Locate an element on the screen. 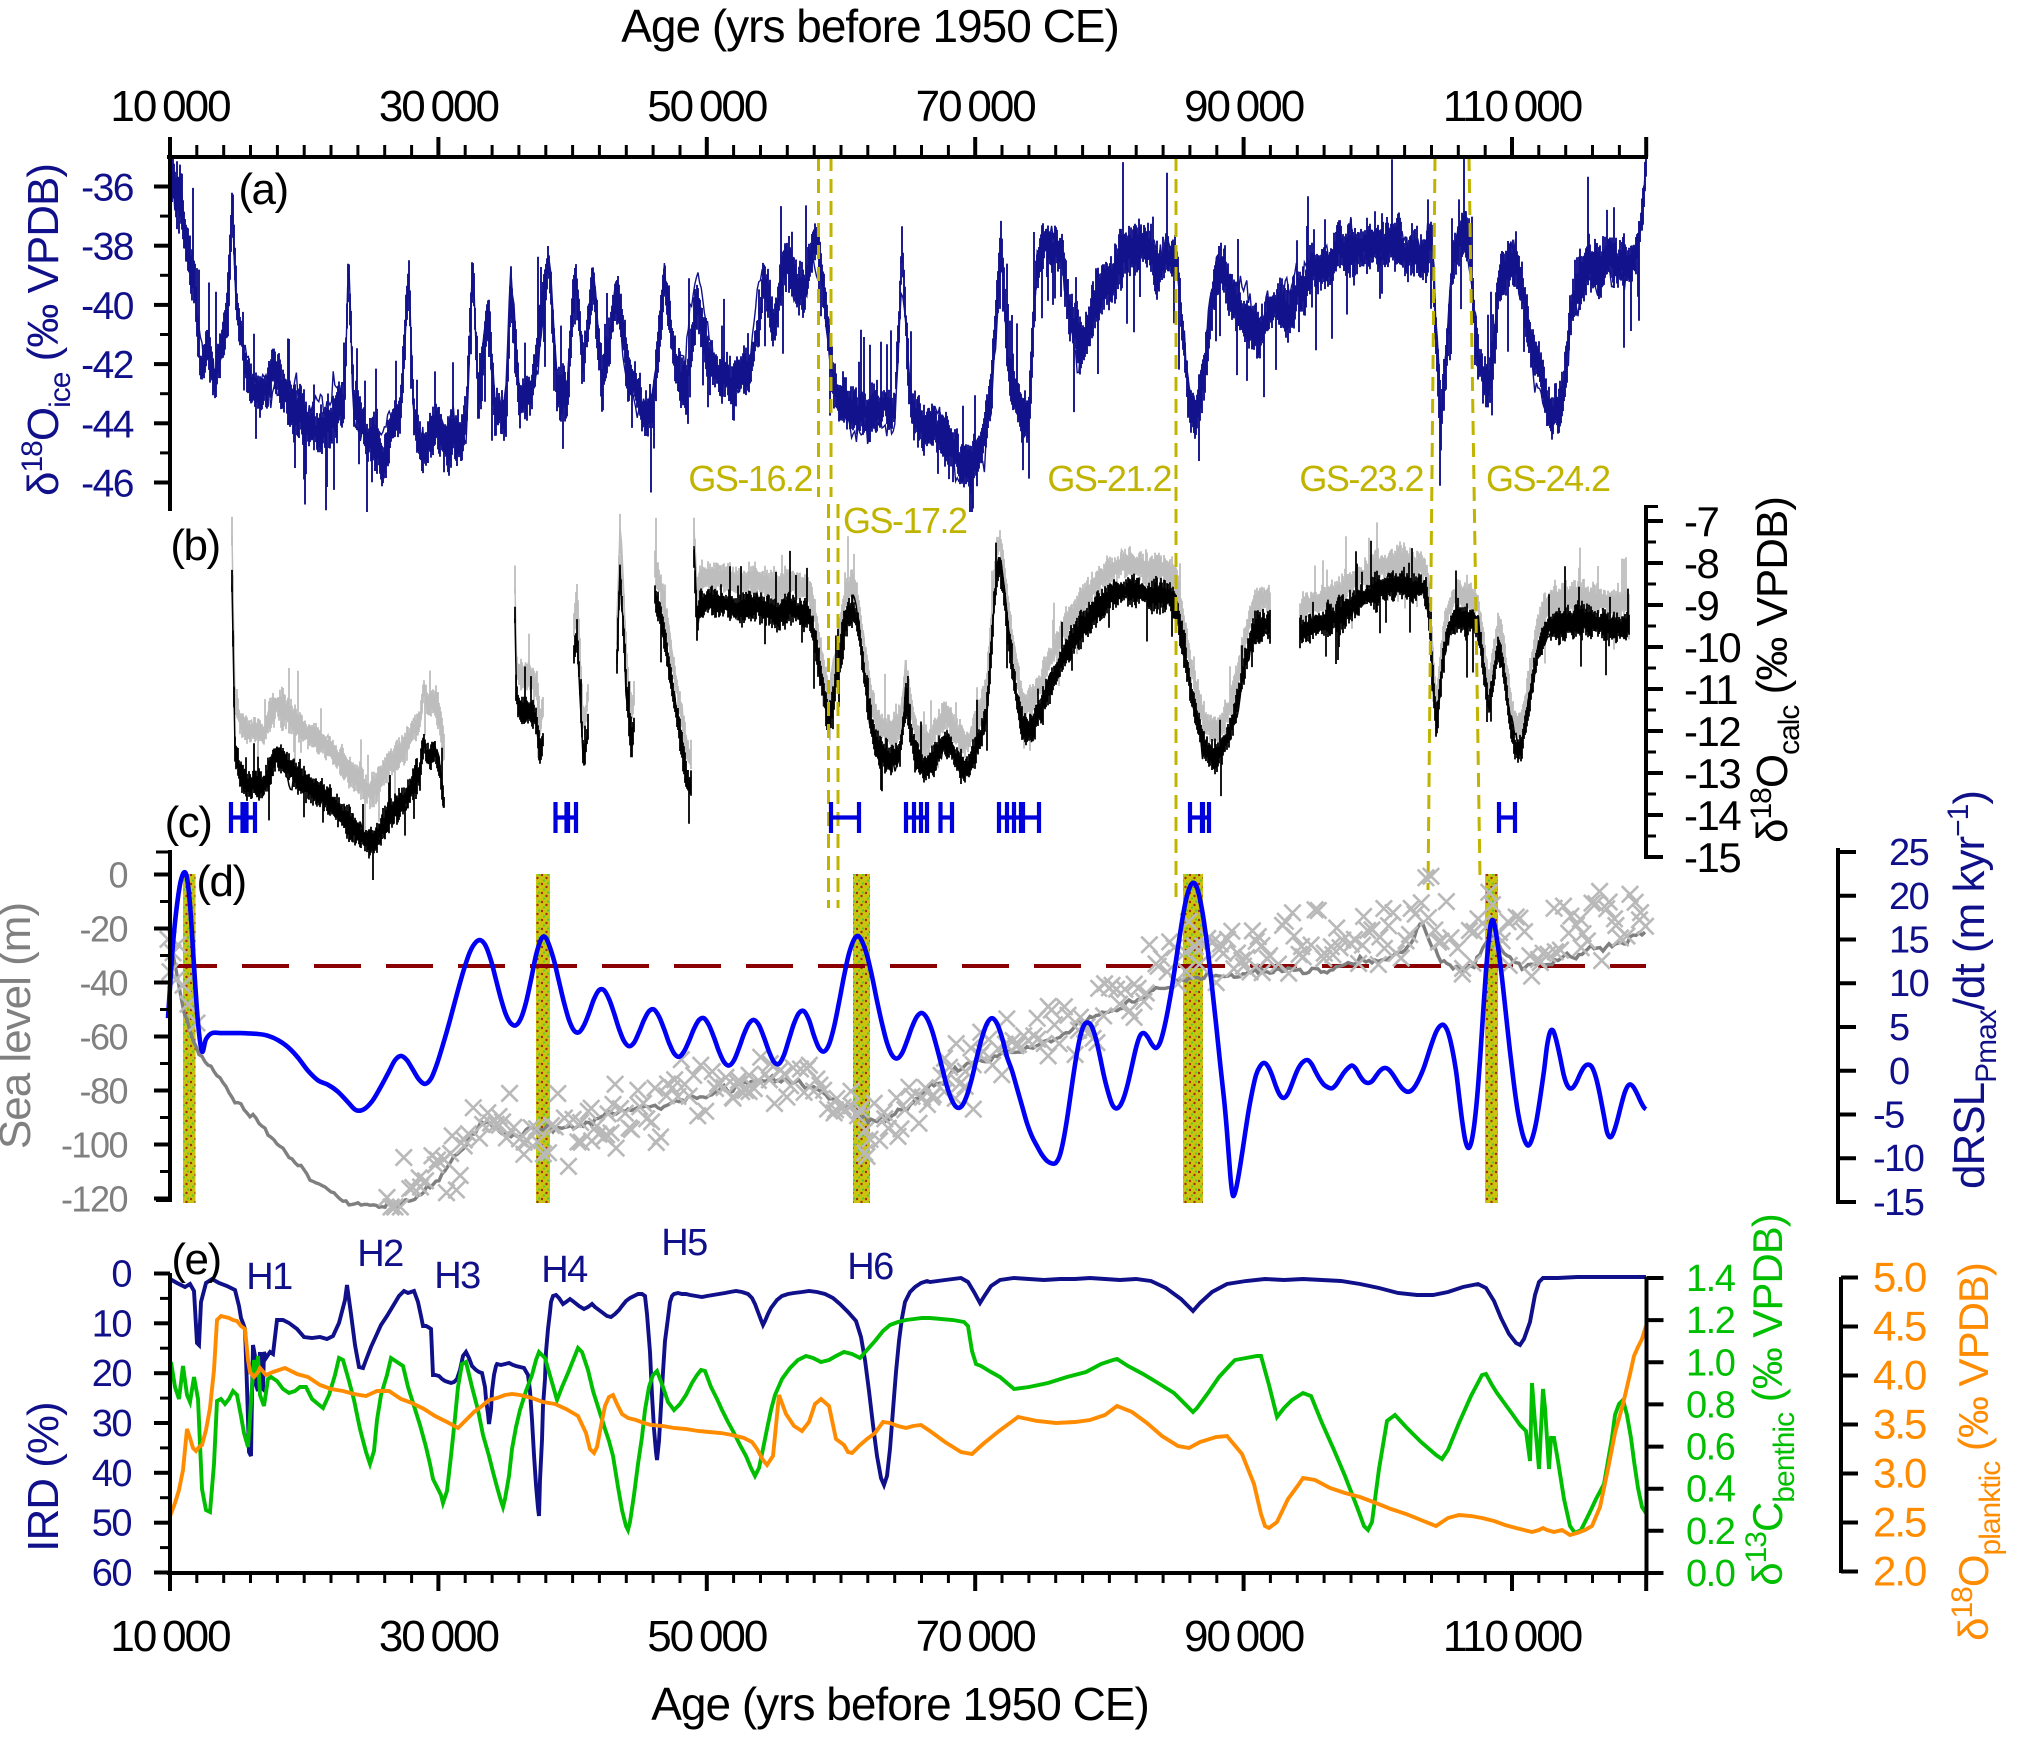  svg-text: 5.0 is located at coordinates (1899, 1277).